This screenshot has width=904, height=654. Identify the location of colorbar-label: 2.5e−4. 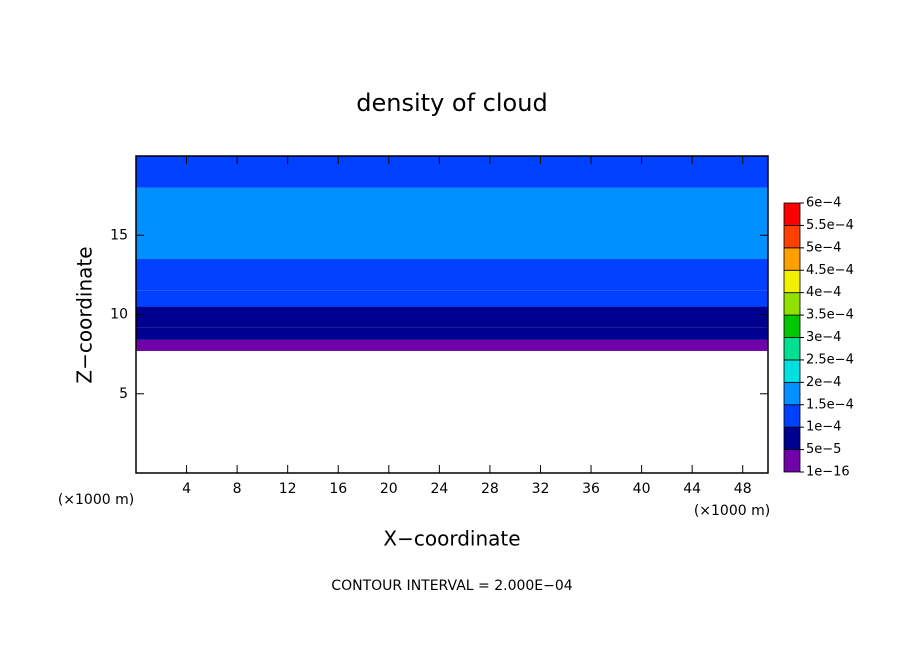
(830, 359).